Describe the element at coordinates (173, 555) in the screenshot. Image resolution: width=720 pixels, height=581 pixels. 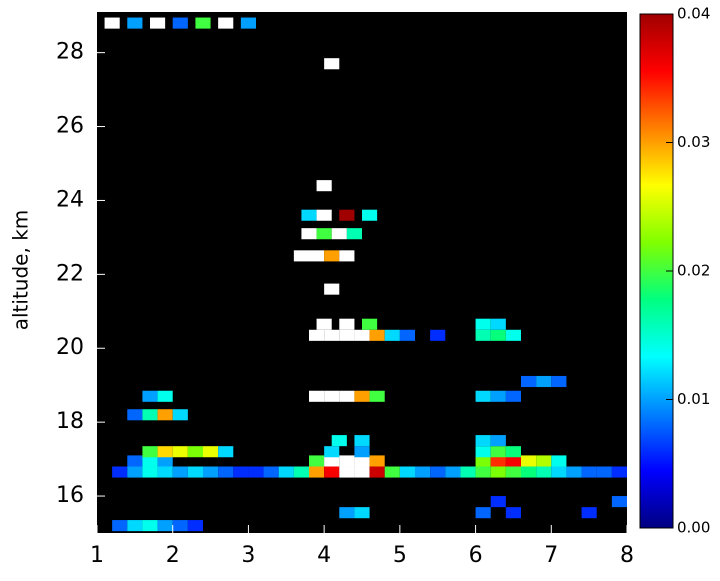
I see `x-tick-label: 2` at that location.